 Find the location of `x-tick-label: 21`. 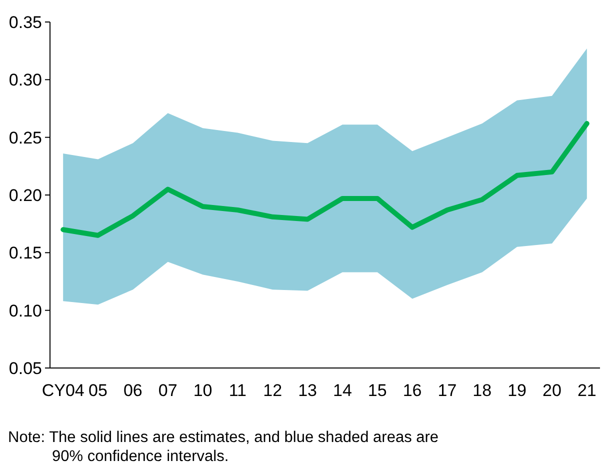

x-tick-label: 21 is located at coordinates (586, 390).